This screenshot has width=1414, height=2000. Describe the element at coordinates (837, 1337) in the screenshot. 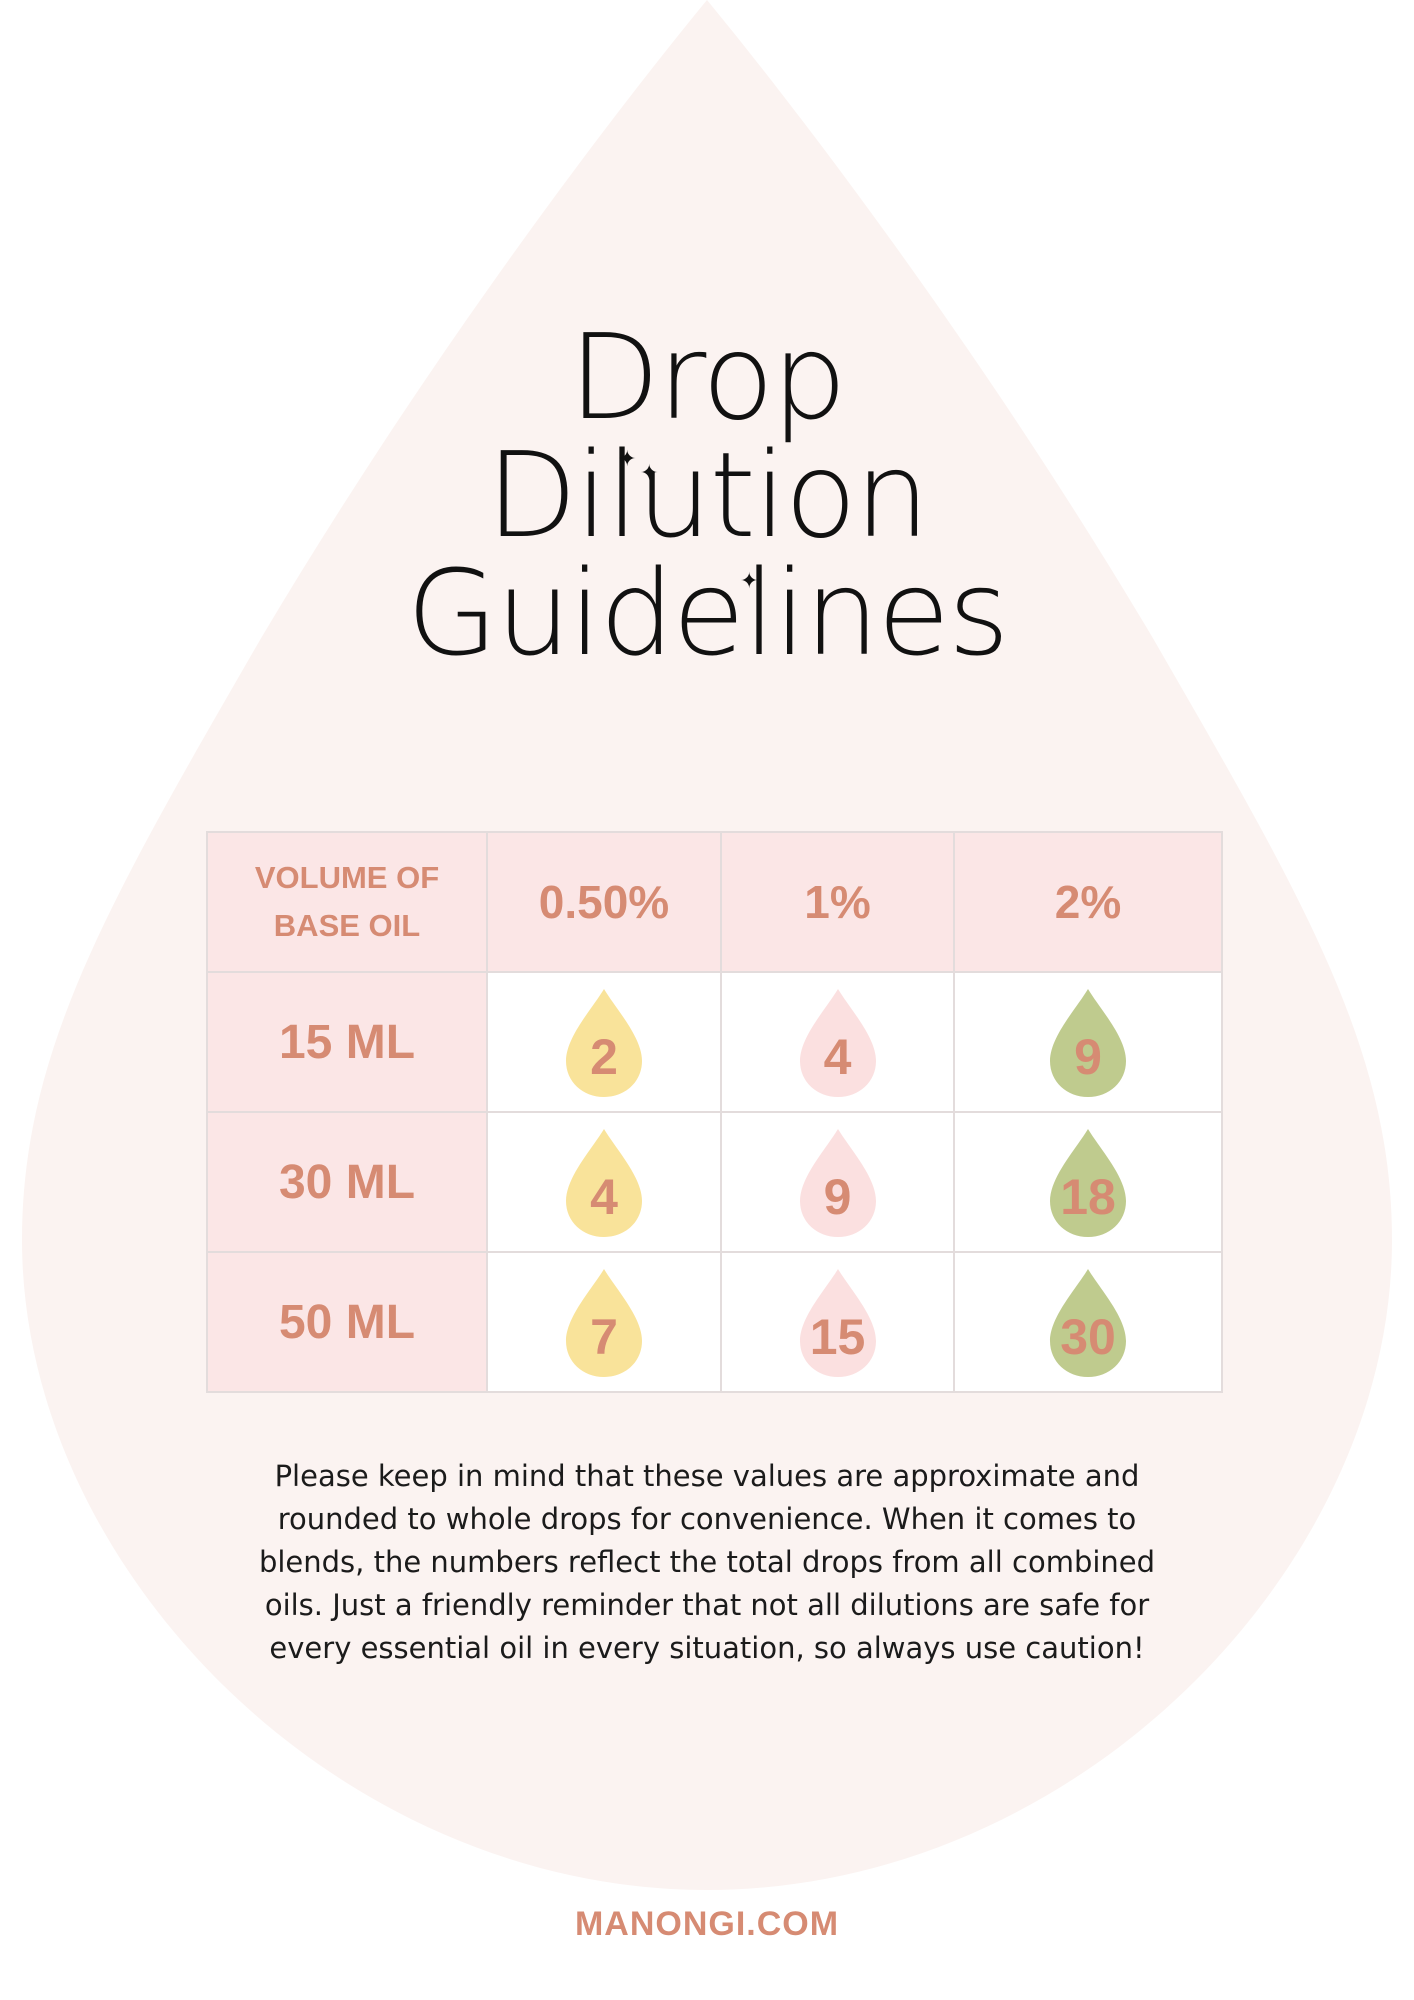

I see `drop-count: 15` at that location.